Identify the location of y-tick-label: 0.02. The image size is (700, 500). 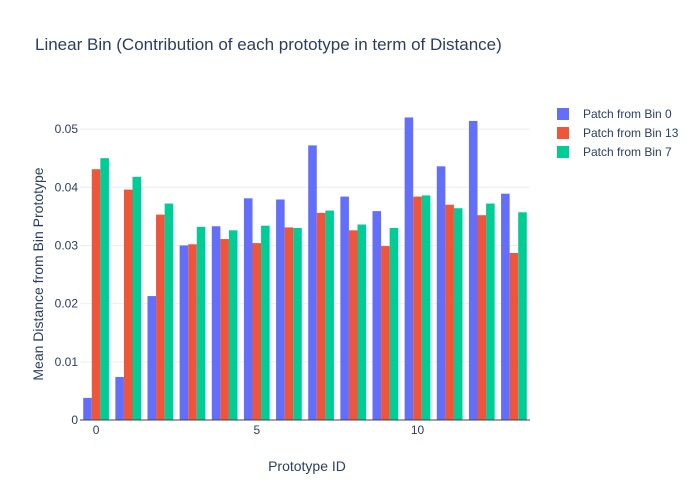
(67, 304).